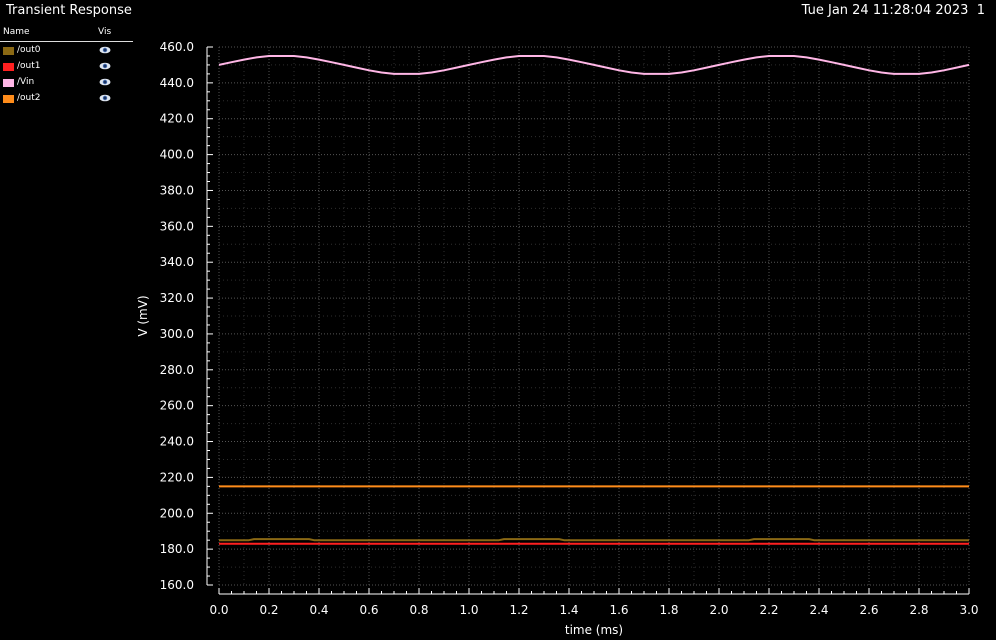  Describe the element at coordinates (143, 315) in the screenshot. I see `y-axis-label: V (mV)` at that location.